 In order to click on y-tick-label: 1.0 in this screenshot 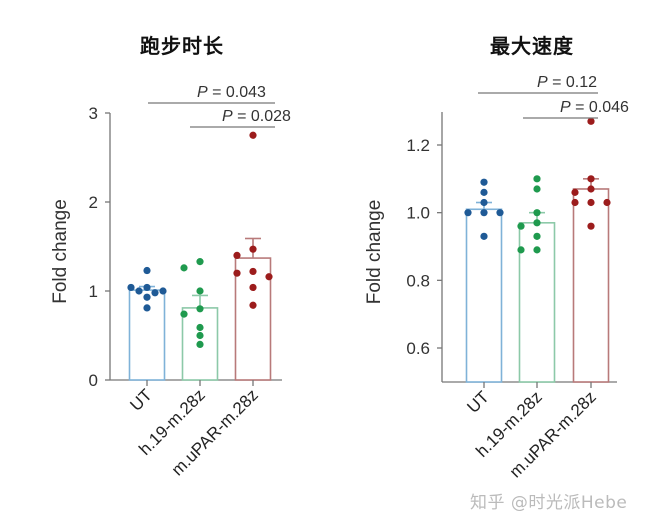, I will do `click(418, 213)`.